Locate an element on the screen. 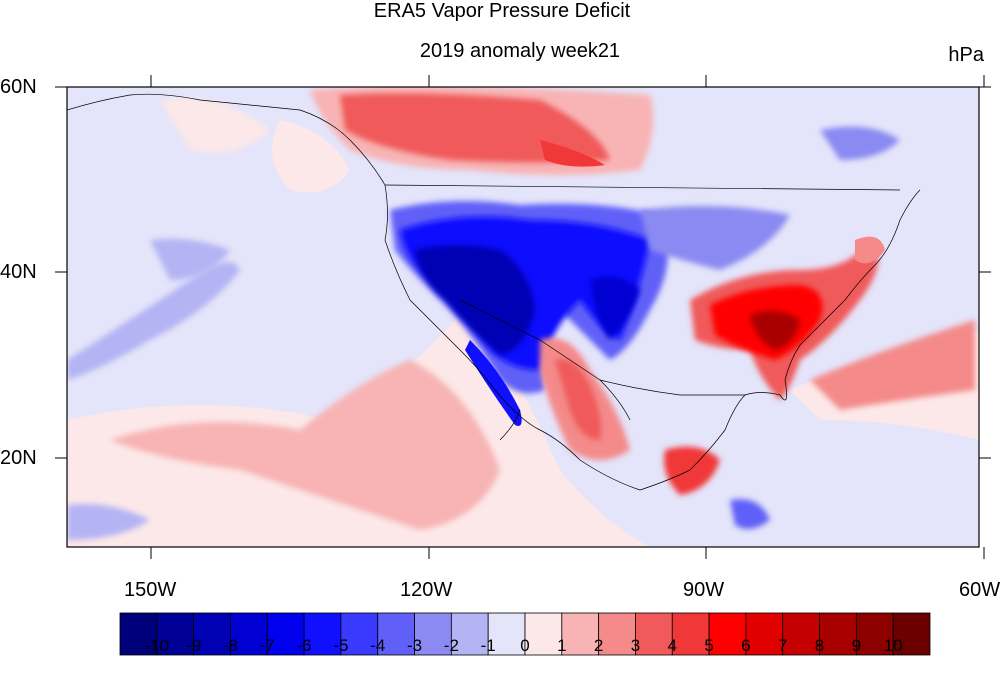 This screenshot has height=681, width=1004. colorbar-label: 8 is located at coordinates (819, 645).